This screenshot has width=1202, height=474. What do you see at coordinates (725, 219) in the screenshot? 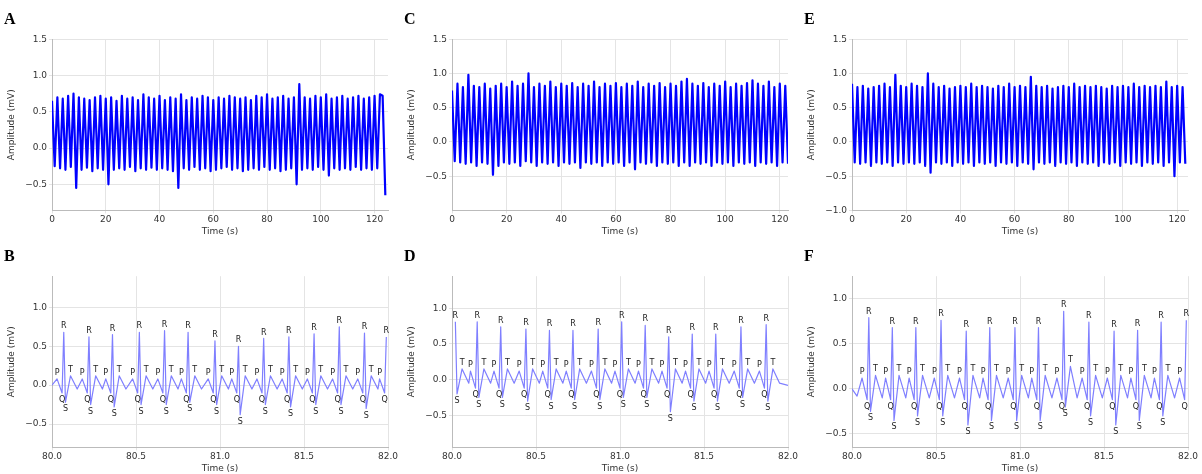
I see `x-tick-label: 100` at bounding box center [725, 219].